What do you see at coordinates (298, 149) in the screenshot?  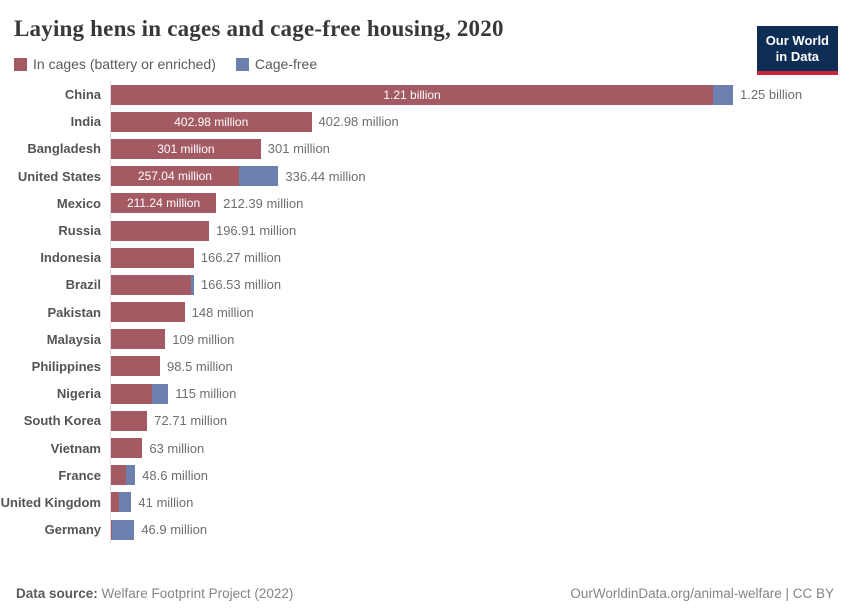 I see `total-value-label: 301 million` at bounding box center [298, 149].